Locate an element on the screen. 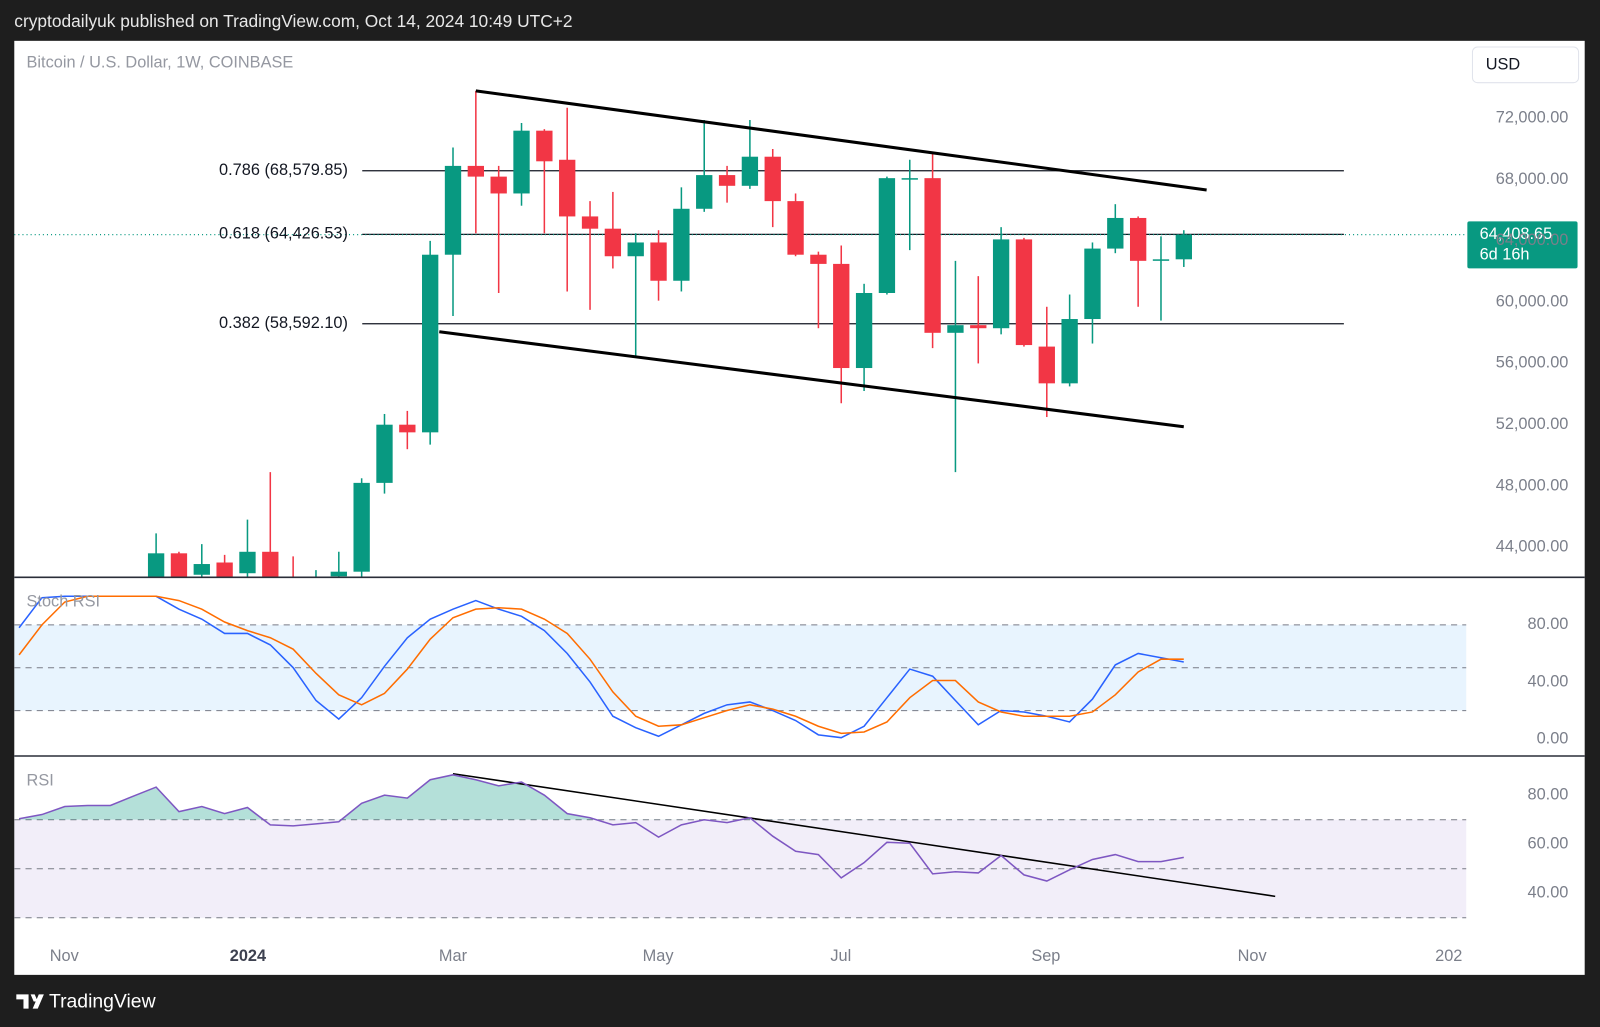 Image resolution: width=1600 pixels, height=1027 pixels. rsi-pane is located at coordinates (740, 845).